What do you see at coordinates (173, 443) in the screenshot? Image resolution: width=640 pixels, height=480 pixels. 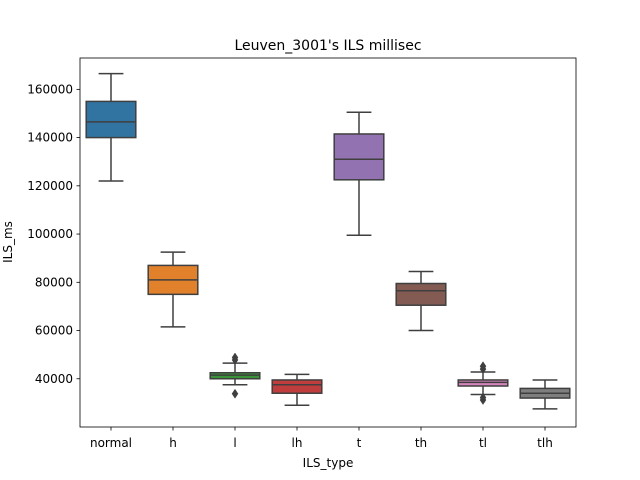 I see `x-tick-label: h` at bounding box center [173, 443].